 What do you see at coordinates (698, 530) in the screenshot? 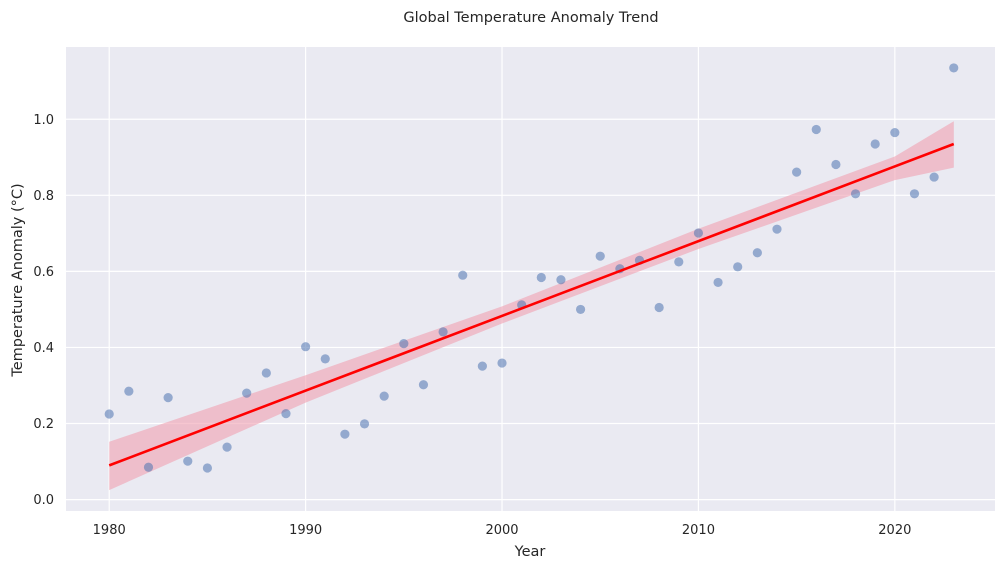
I see `x-tick-label: 2010` at bounding box center [698, 530].